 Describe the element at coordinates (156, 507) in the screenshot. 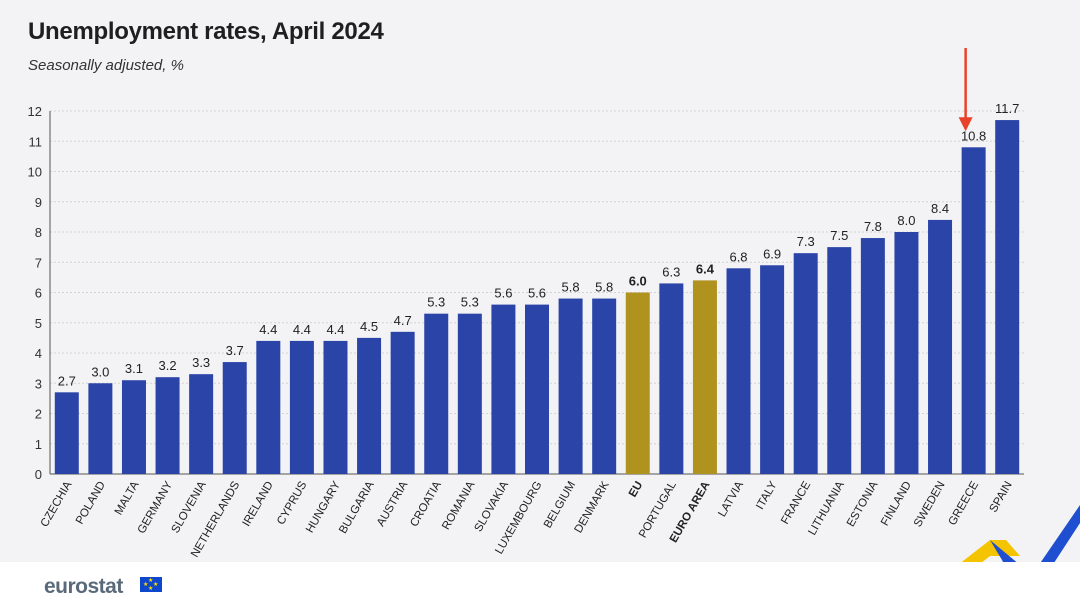

I see `x-tick-label: GERMANY` at that location.